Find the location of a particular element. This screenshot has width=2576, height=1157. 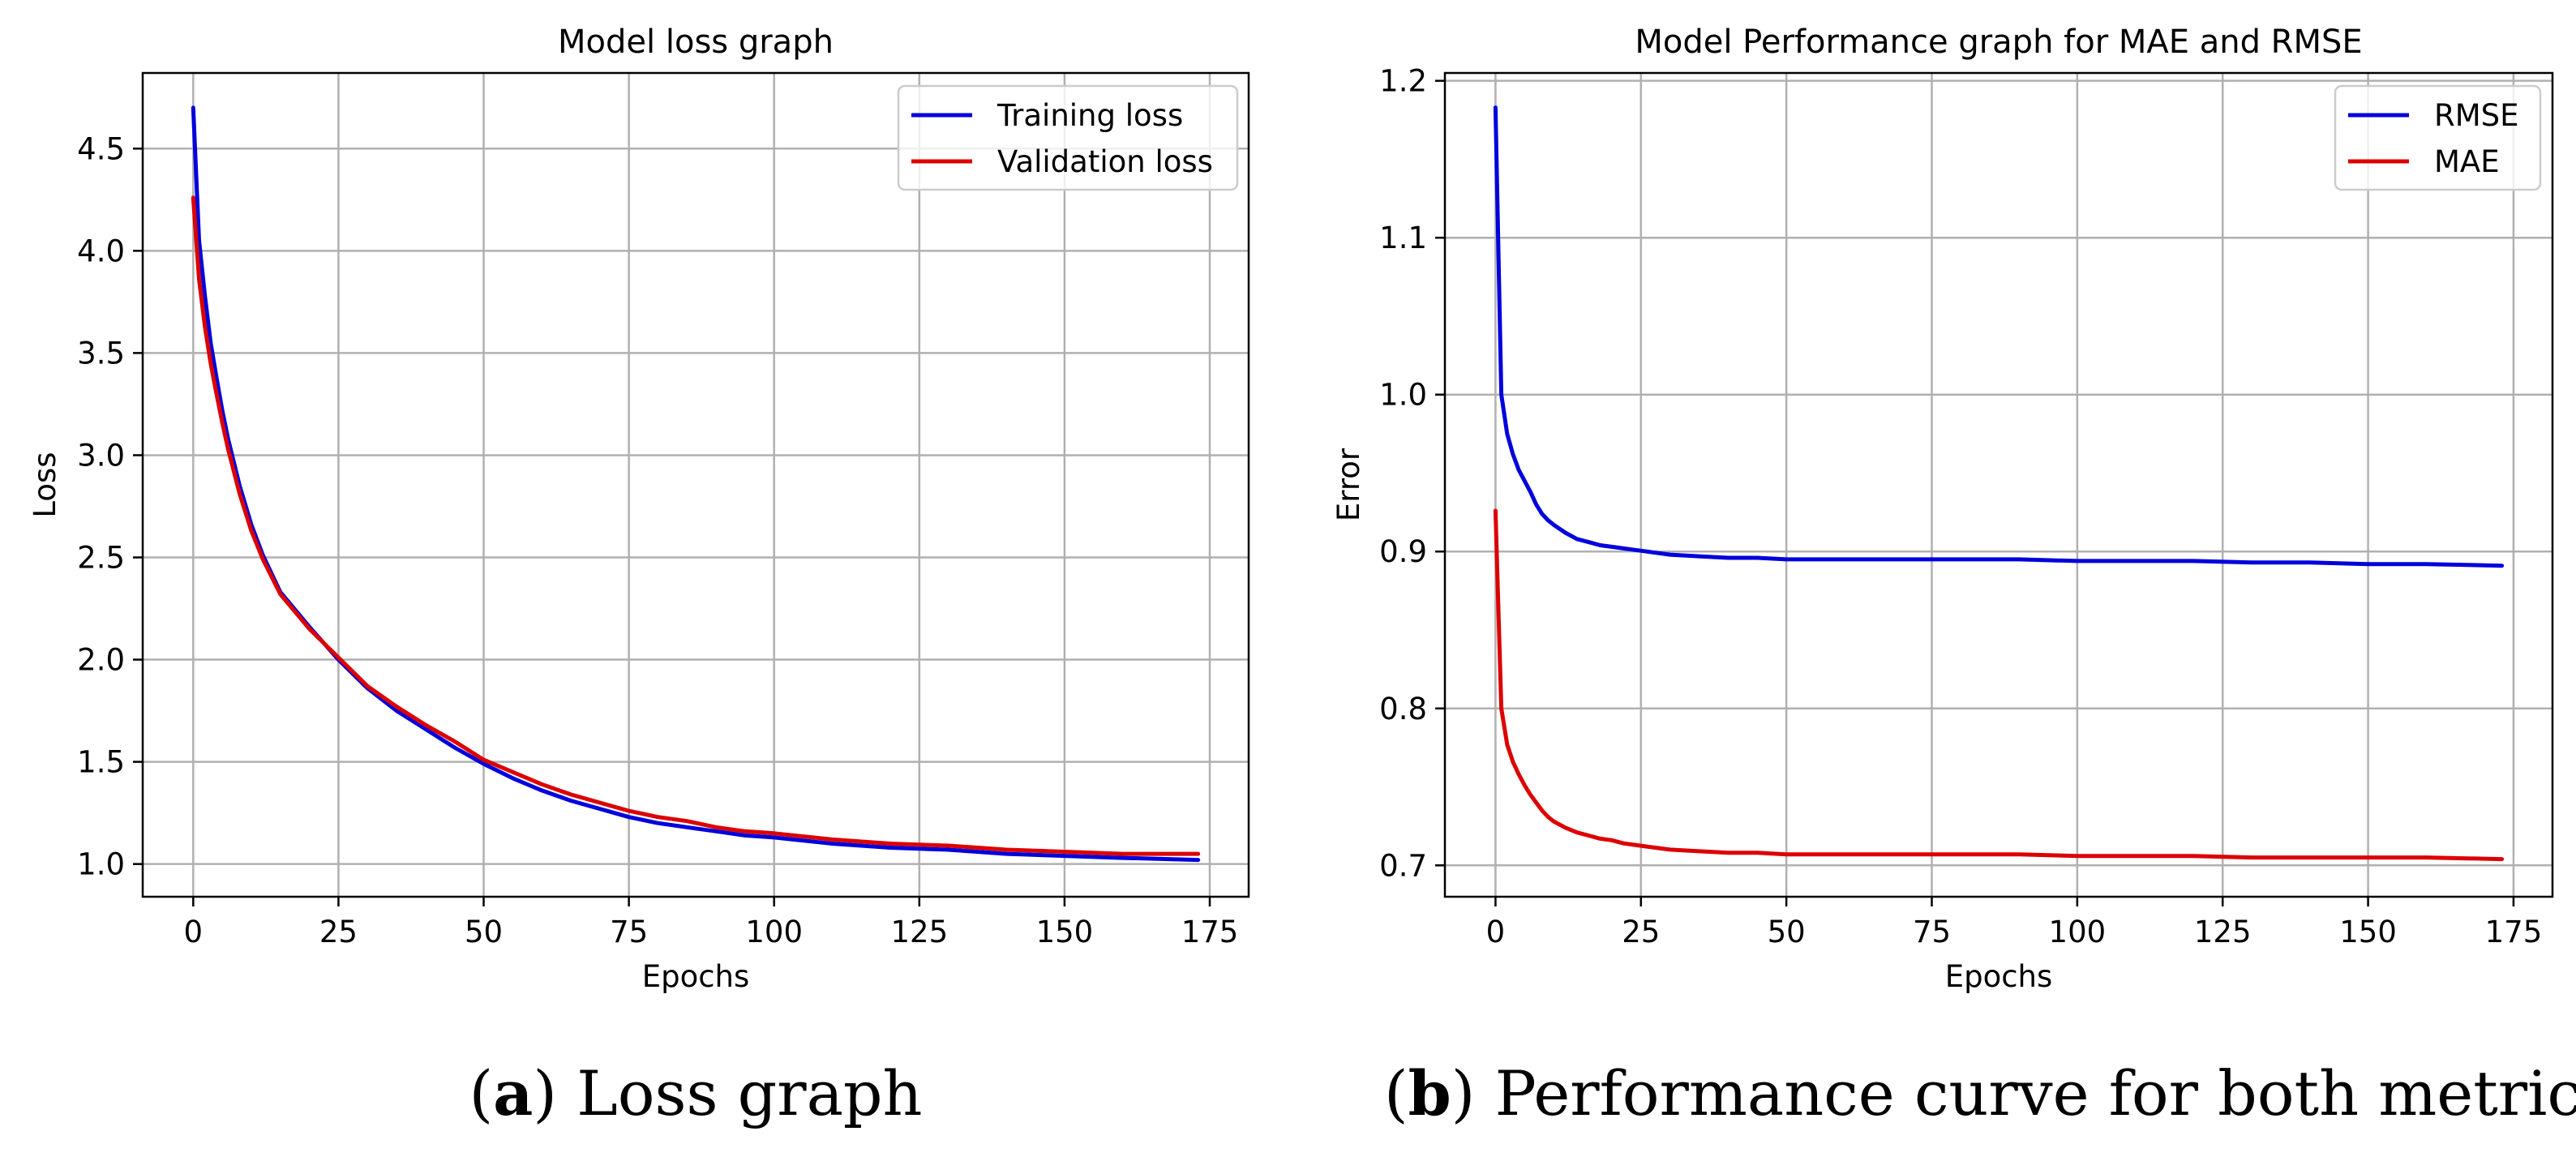

chart-title: Model loss graph is located at coordinates (696, 42).